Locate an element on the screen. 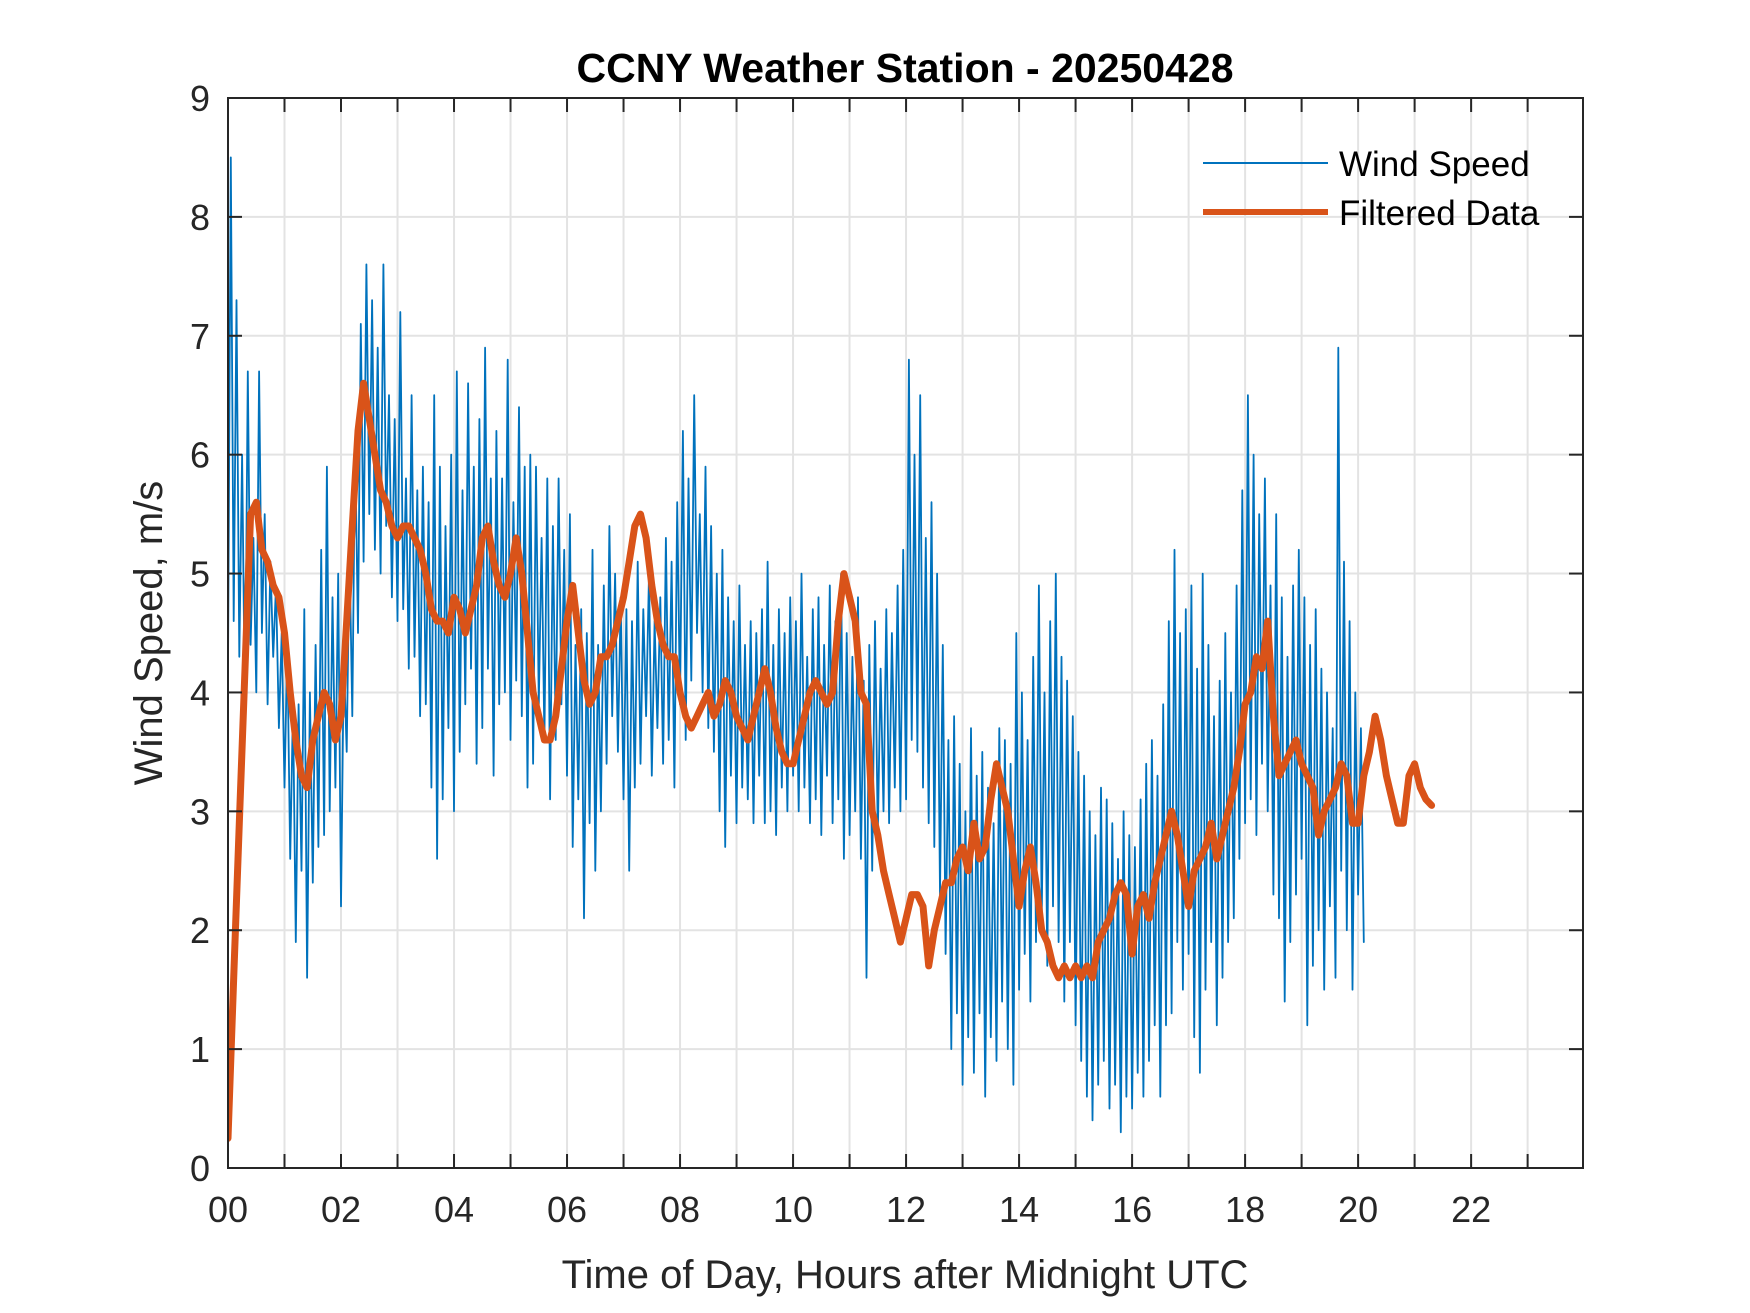 The width and height of the screenshot is (1750, 1313). x-tick-label: 08 is located at coordinates (680, 1209).